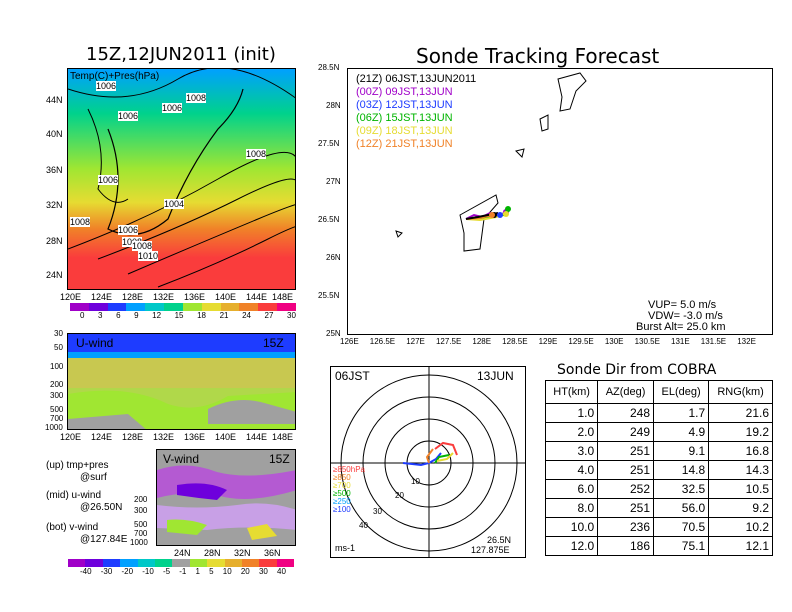  I want to click on uwind-xtick: 124E, so click(102, 437).